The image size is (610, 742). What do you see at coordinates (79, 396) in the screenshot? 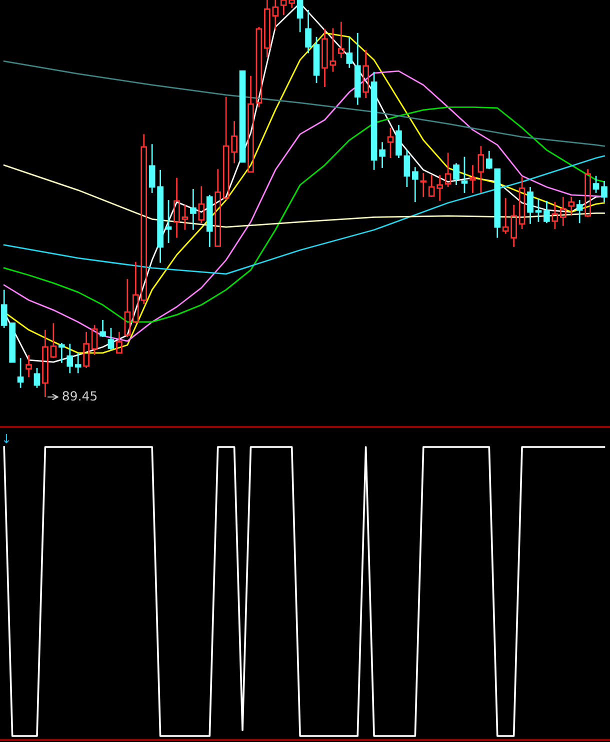
I see `annotation: 89.45` at bounding box center [79, 396].